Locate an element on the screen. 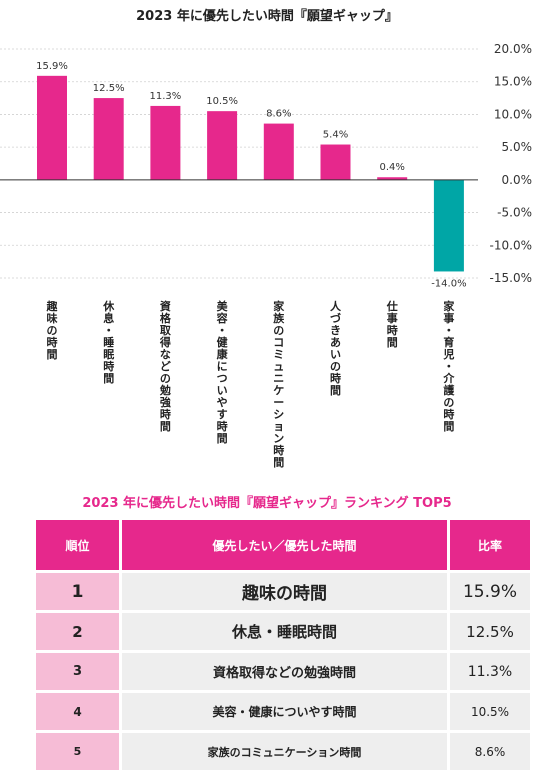 The image size is (534, 777). y-tick-label: 0.0% is located at coordinates (517, 180).